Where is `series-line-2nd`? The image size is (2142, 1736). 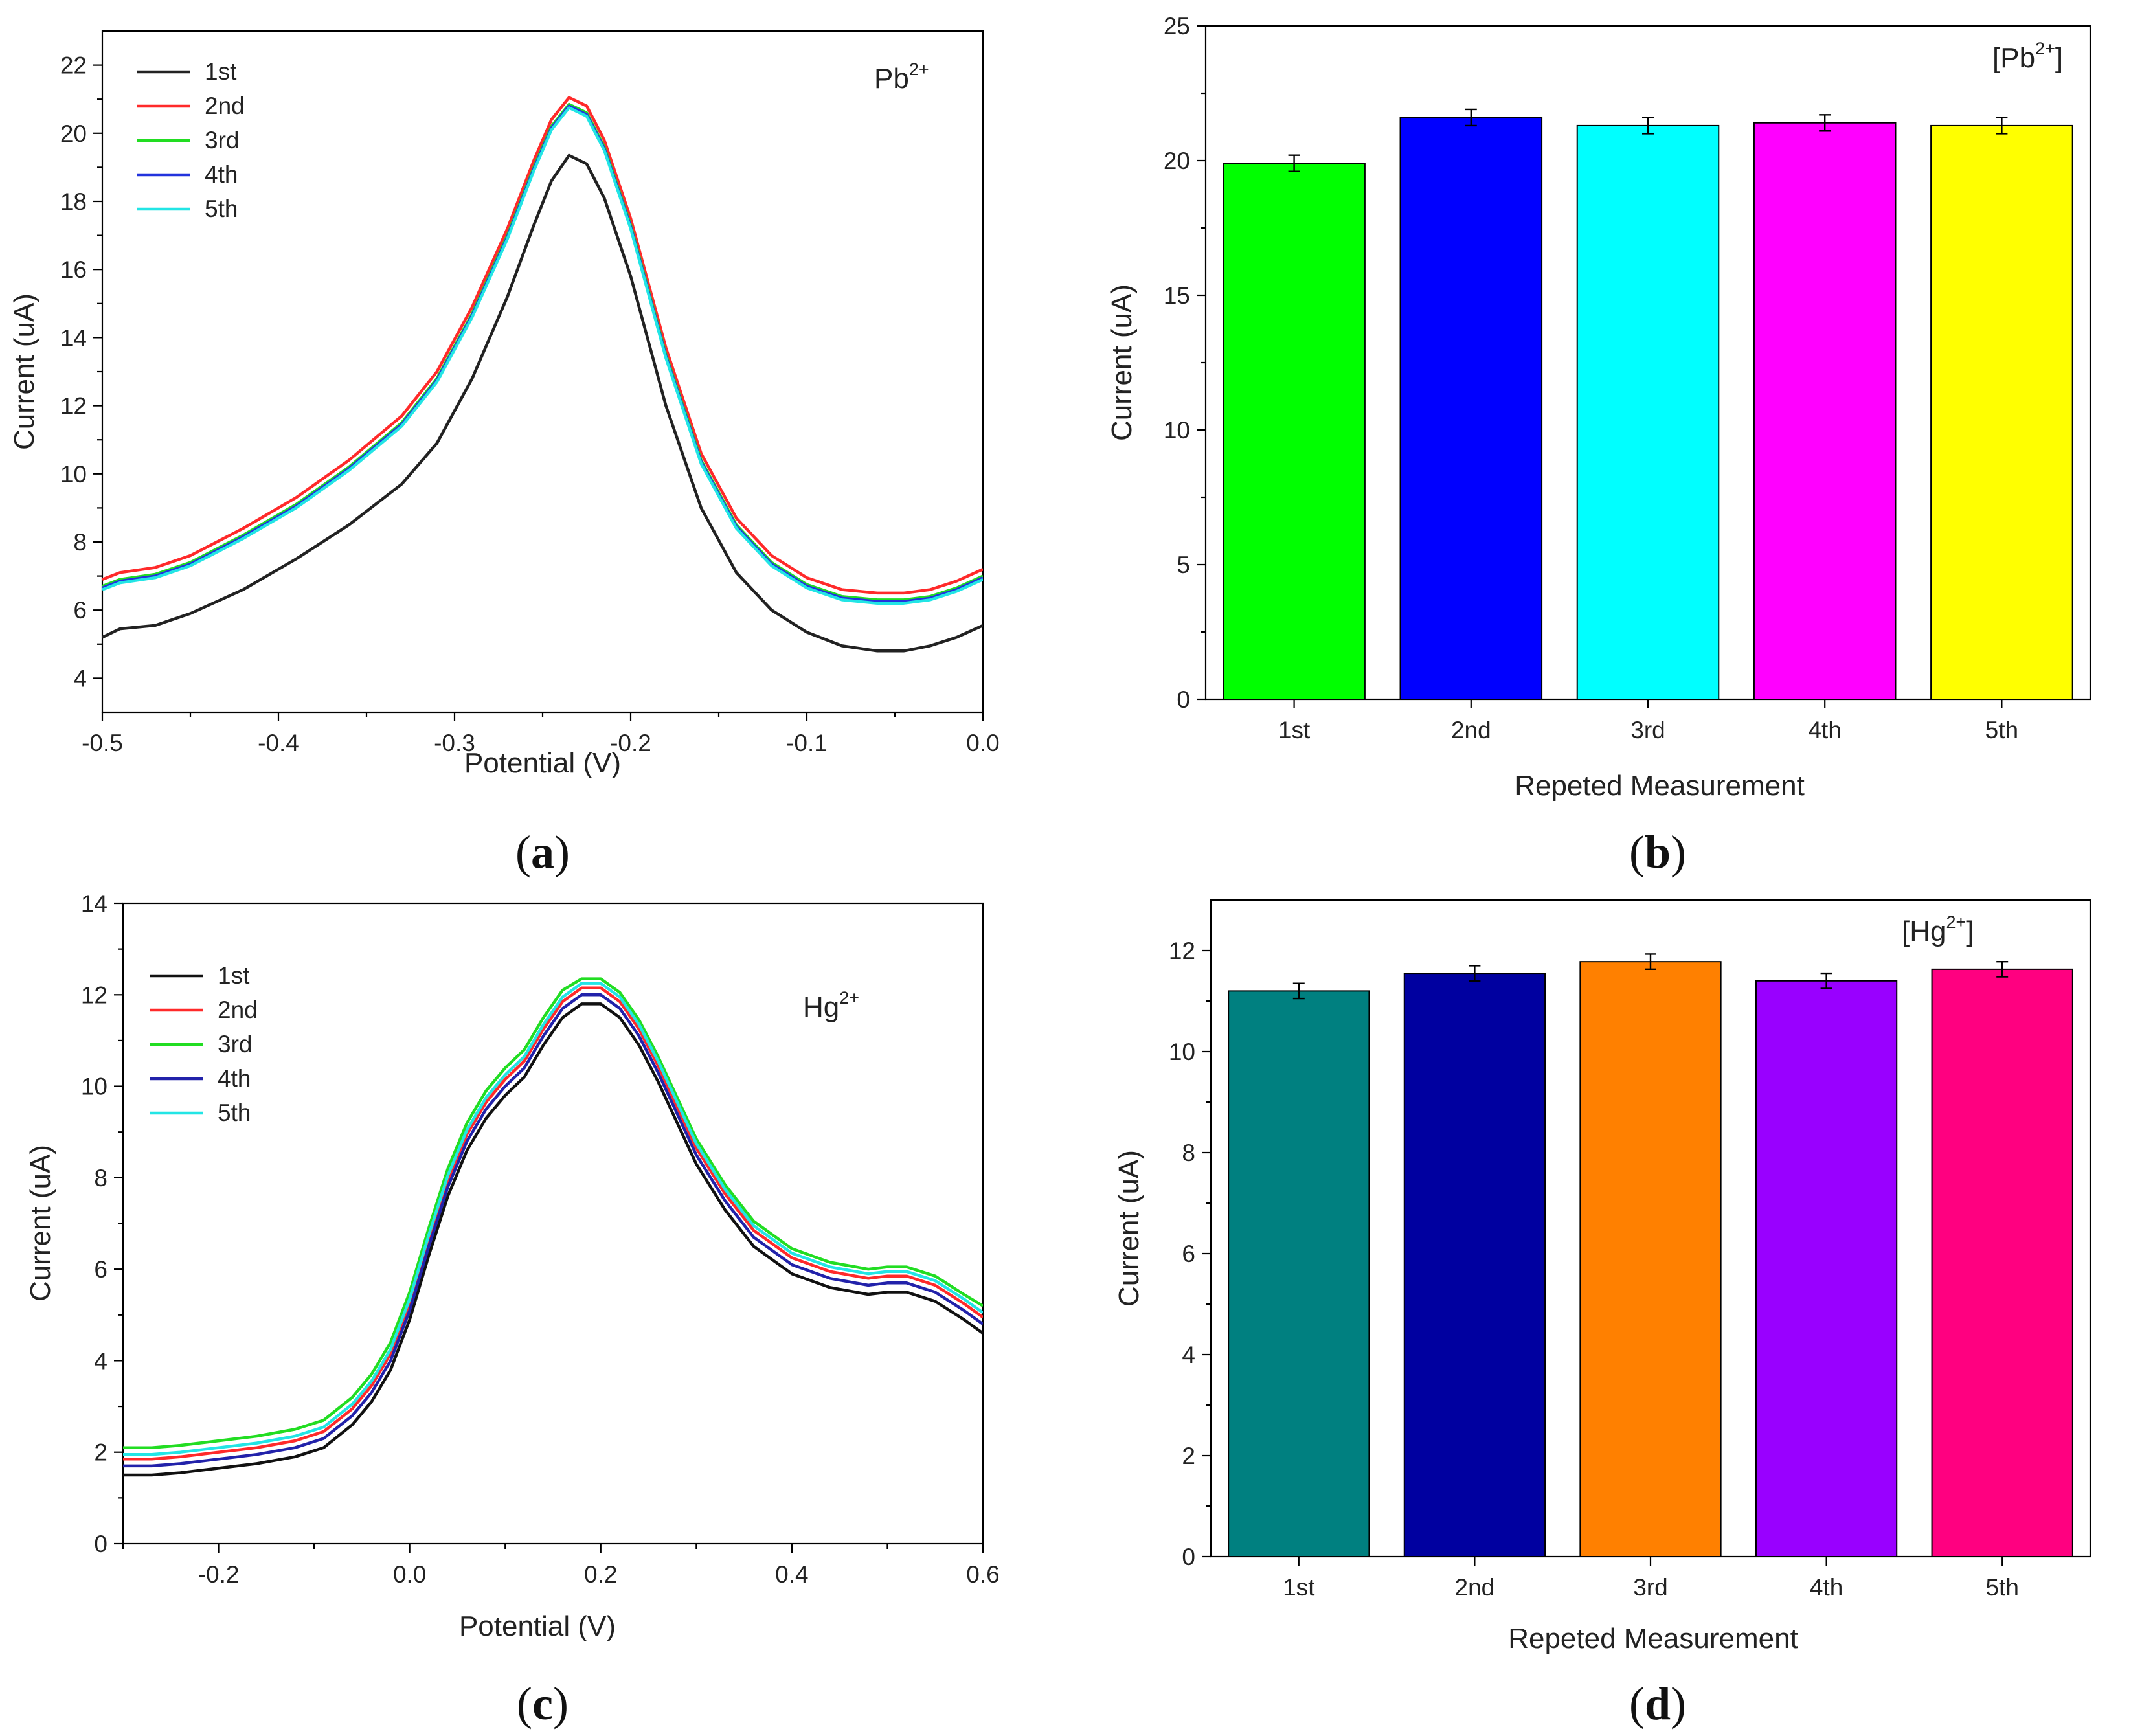 series-line-2nd is located at coordinates (553, 1224).